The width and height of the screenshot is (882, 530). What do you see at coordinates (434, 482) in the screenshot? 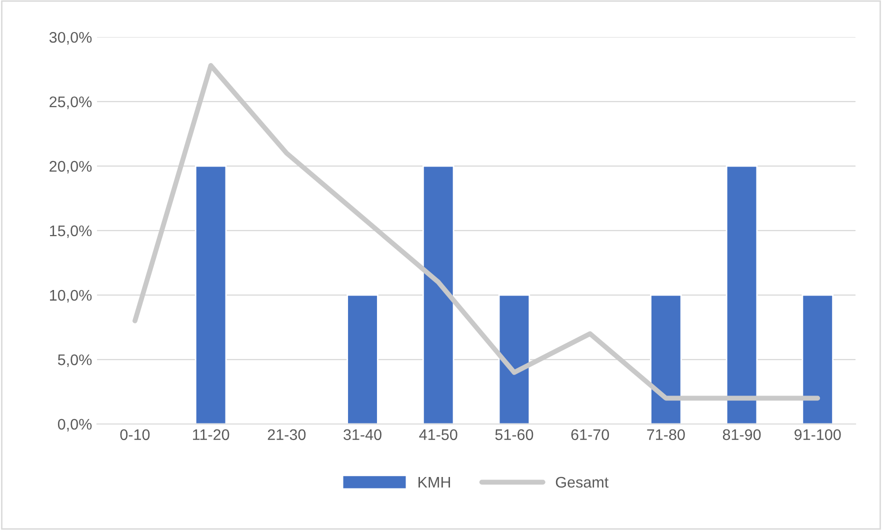
I see `legend-label: KMH` at bounding box center [434, 482].